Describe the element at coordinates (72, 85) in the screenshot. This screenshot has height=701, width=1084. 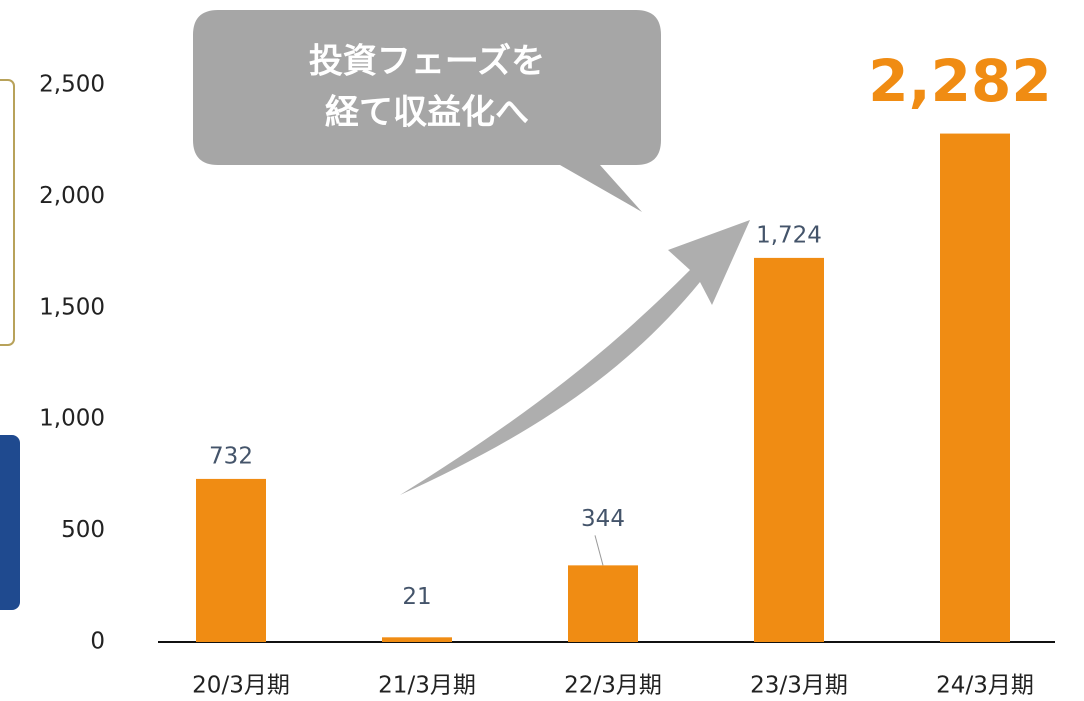
I see `y-tick-label: 2,500` at that location.